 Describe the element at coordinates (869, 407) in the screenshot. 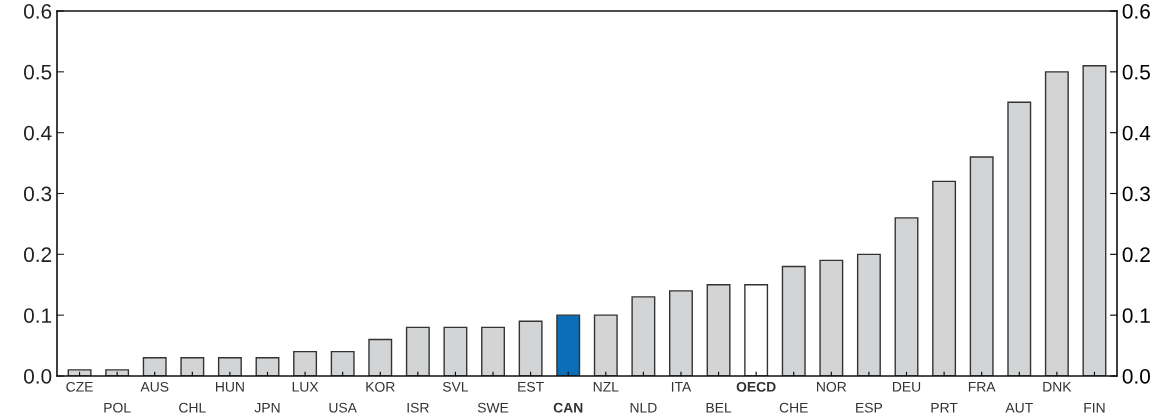

I see `x-tick-label: ESP` at that location.